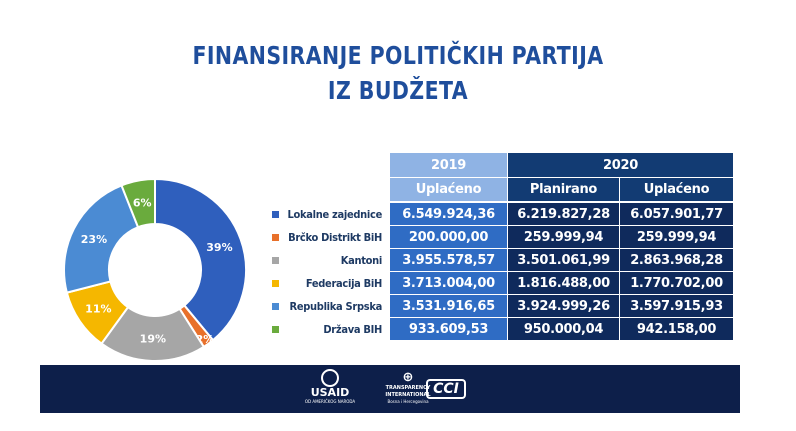  I want to click on cci-logo: CCI, so click(446, 389).